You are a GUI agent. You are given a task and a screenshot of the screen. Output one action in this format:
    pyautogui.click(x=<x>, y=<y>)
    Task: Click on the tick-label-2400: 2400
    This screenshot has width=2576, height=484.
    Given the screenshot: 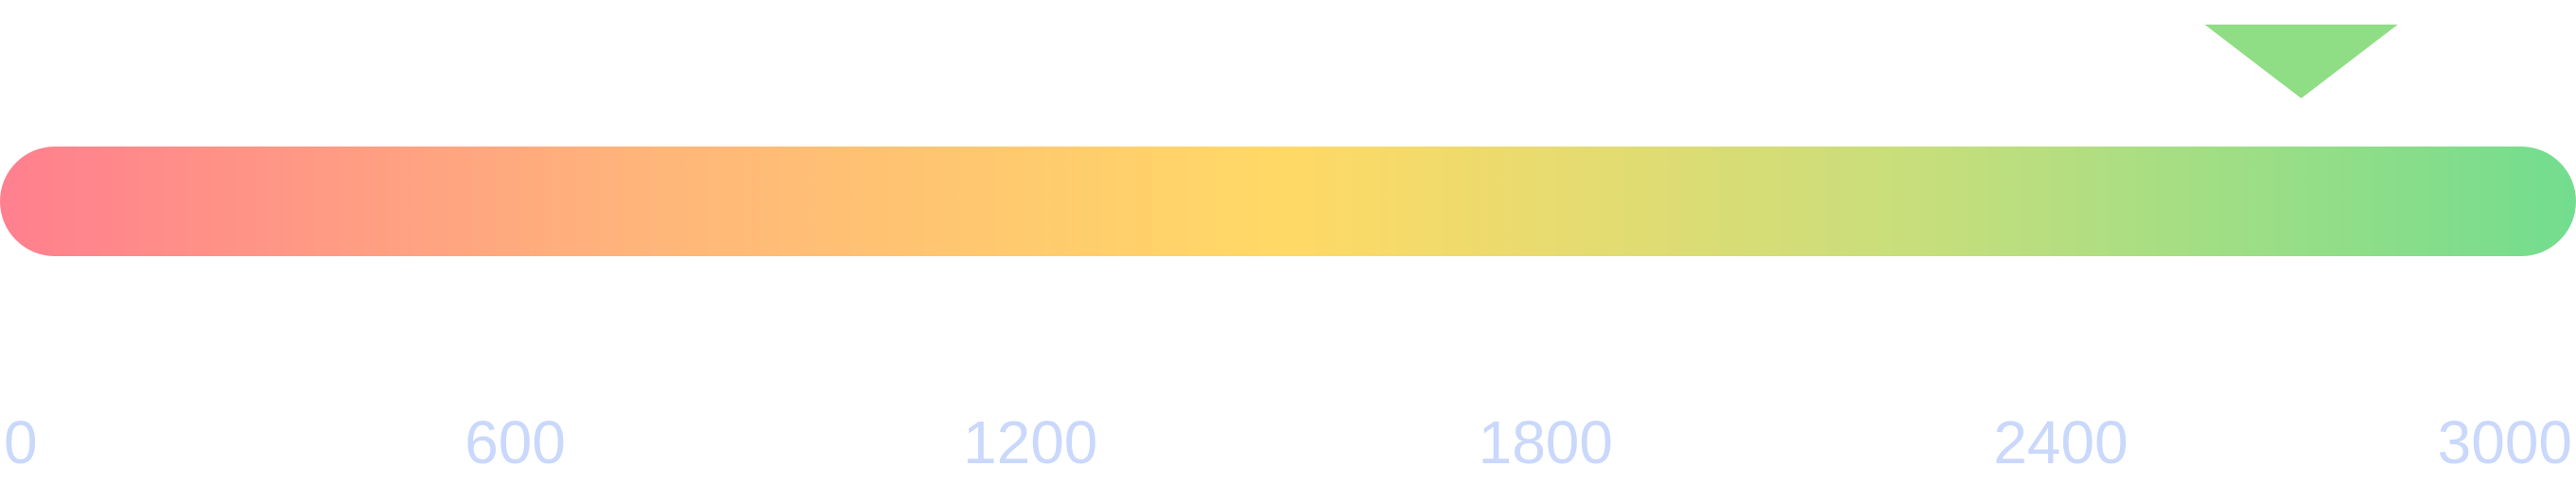 What is the action you would take?
    pyautogui.click(x=2061, y=442)
    